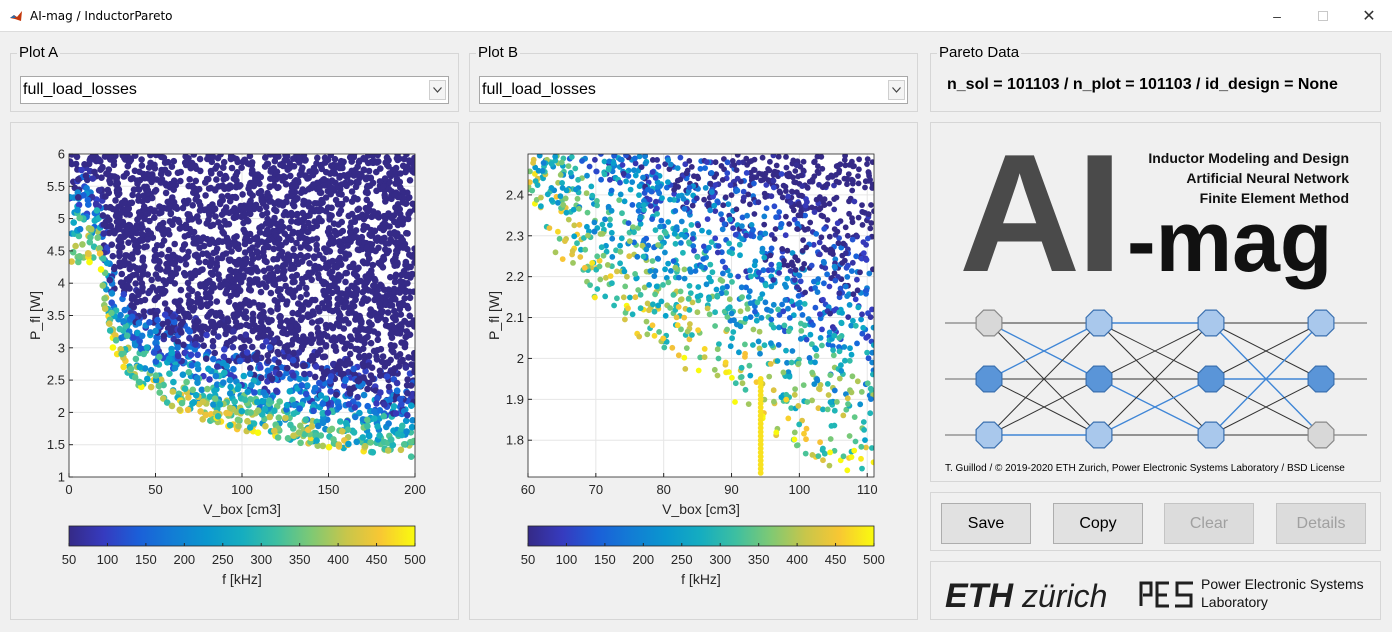  What do you see at coordinates (1277, 15) in the screenshot?
I see `minimize-button: –` at bounding box center [1277, 15].